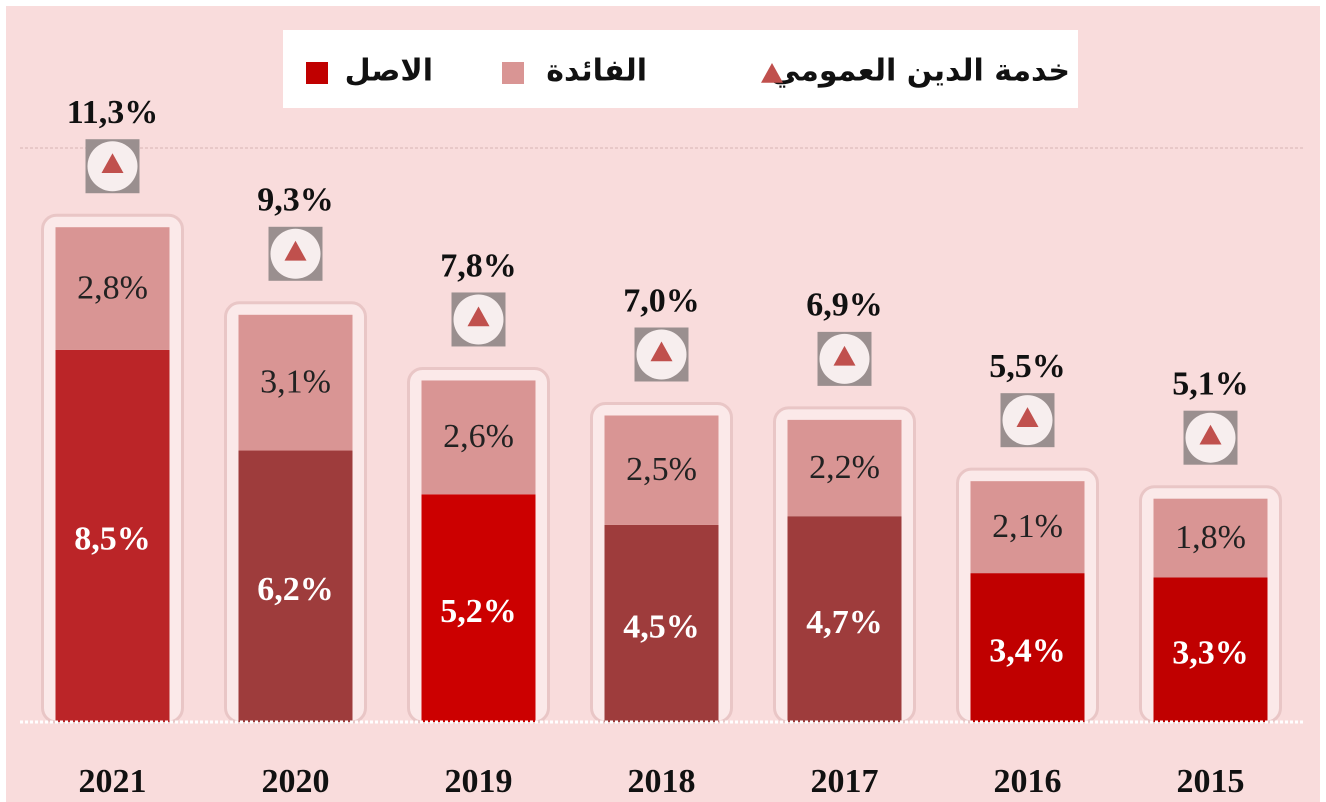 This screenshot has width=1326, height=802. What do you see at coordinates (295, 200) in the screenshot?
I see `total-label: 9,3%` at bounding box center [295, 200].